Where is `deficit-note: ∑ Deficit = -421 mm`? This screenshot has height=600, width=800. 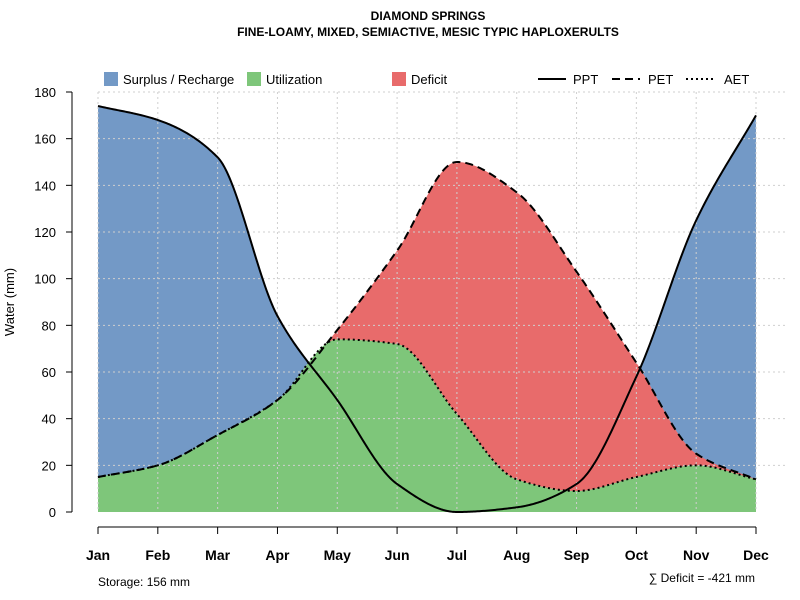 deficit-note: ∑ Deficit = -421 mm is located at coordinates (702, 578).